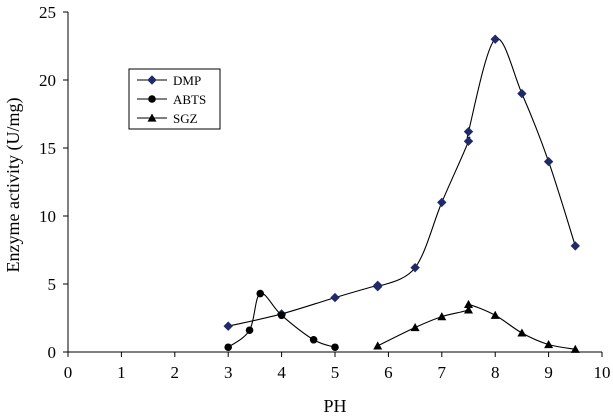  What do you see at coordinates (189, 99) in the screenshot?
I see `legend-label-abts: ABTS` at bounding box center [189, 99].